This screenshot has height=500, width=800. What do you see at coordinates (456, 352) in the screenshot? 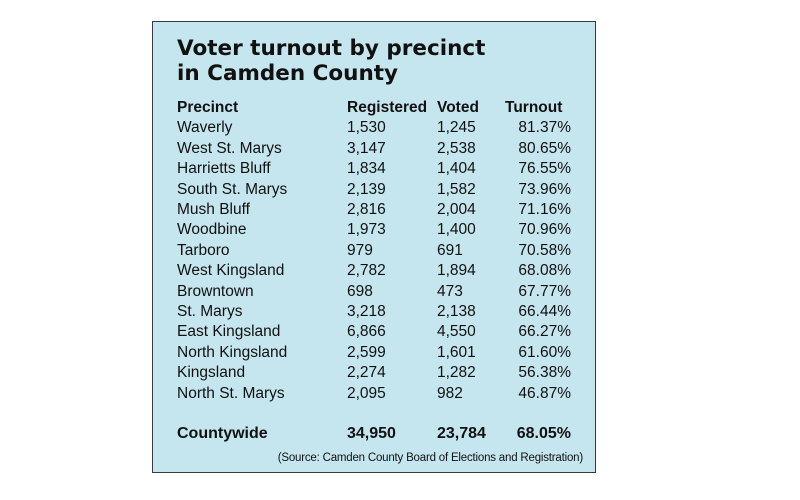
I see `row-voted: 1,601` at bounding box center [456, 352].